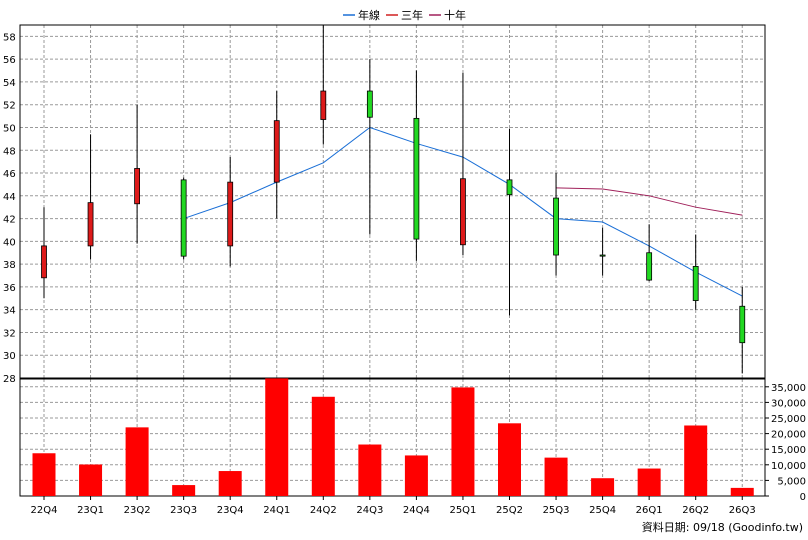  Describe the element at coordinates (9, 288) in the screenshot. I see `price-tick-label: 36` at that location.